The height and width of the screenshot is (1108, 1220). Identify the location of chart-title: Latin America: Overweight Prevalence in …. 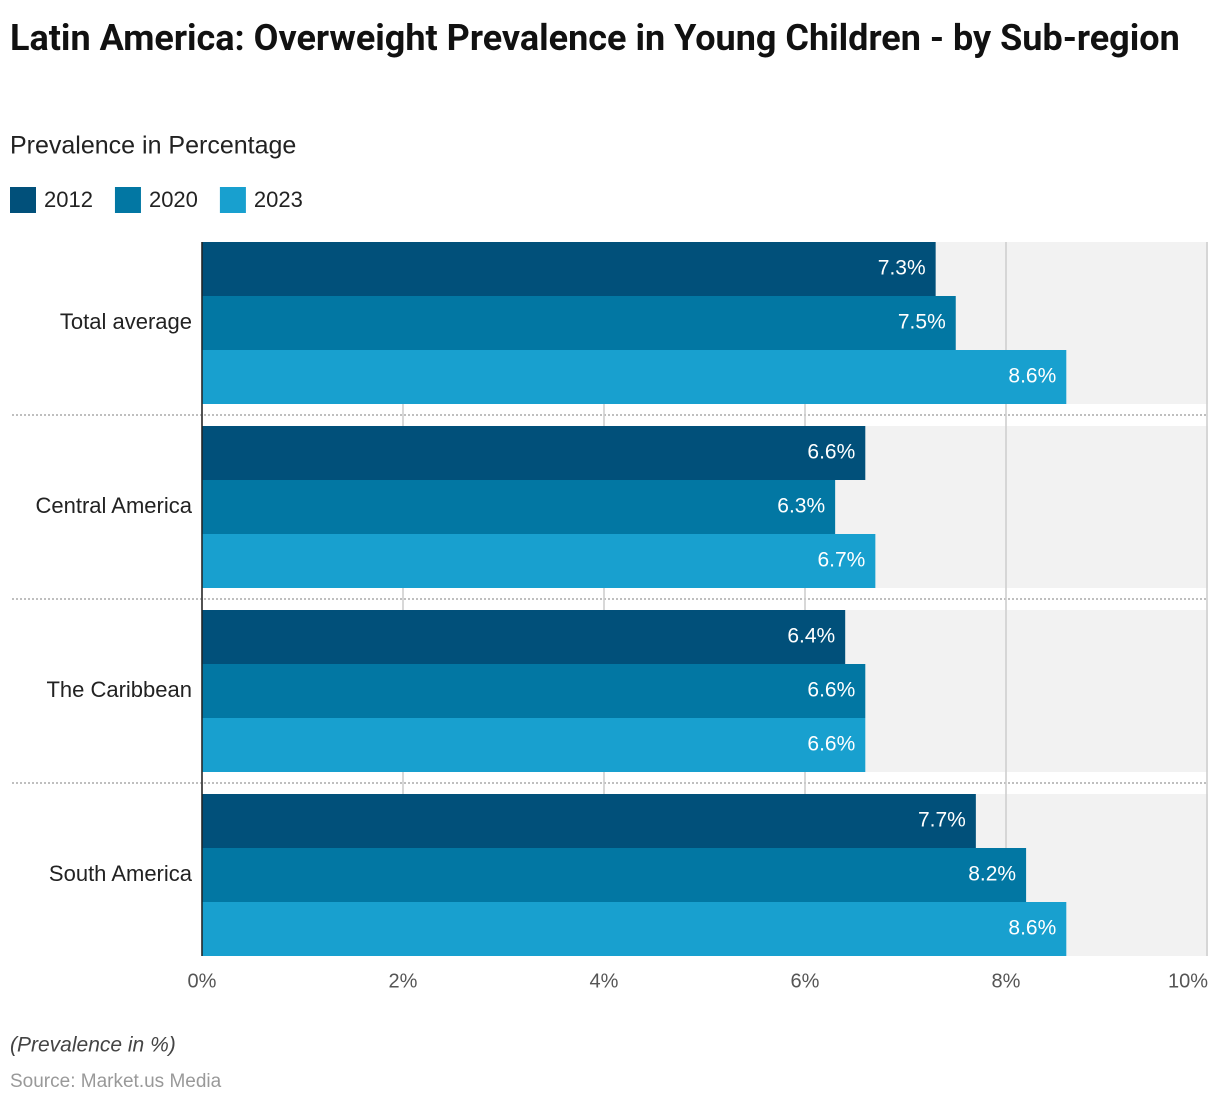
(595, 38).